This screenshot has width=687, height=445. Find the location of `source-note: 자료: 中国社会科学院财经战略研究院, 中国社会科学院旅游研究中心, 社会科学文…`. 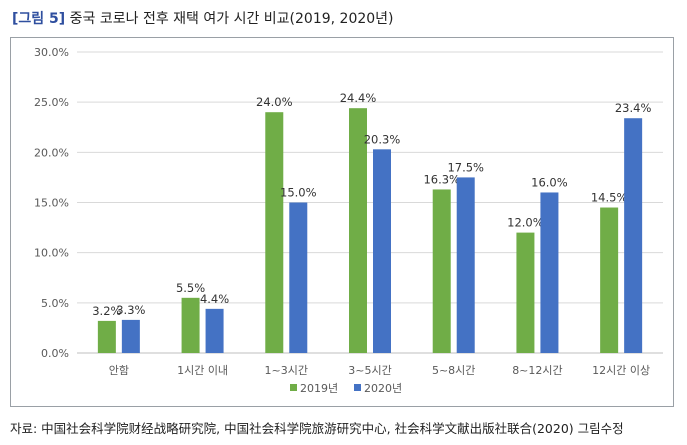

source-note: 자료: 中国社会科学院财经战略研究院, 中国社会科学院旅游研究中心, 社会科学文… is located at coordinates (317, 428).